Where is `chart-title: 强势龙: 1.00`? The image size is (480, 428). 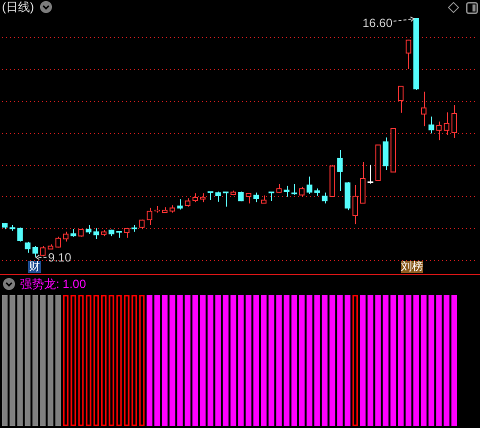
chart-title: 强势龙: 1.00 is located at coordinates (53, 284).